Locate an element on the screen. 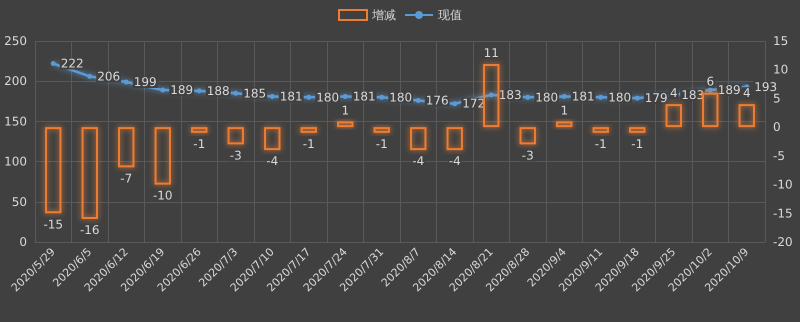 The height and width of the screenshot is (322, 800). y-tick-label: 200 is located at coordinates (15, 81).